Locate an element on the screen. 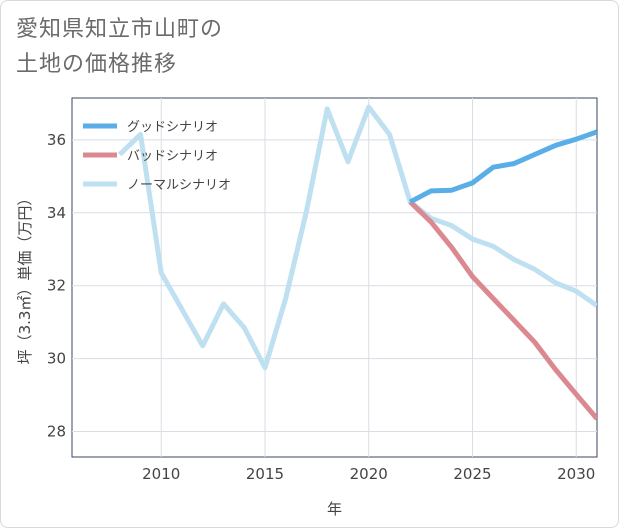 The width and height of the screenshot is (621, 530). y-tick-label: 32 is located at coordinates (56, 286).